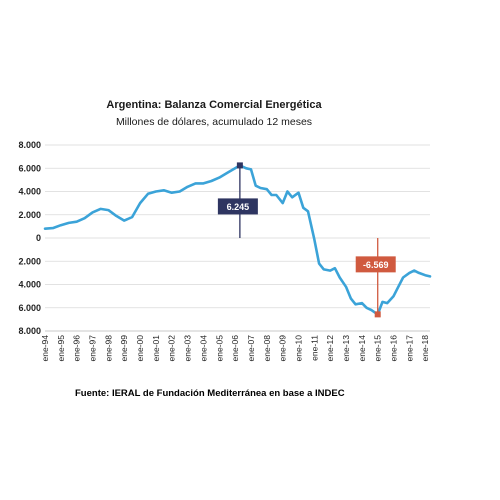 The height and width of the screenshot is (500, 500). Describe the element at coordinates (45, 348) in the screenshot. I see `x-tick-label: ene-94` at that location.